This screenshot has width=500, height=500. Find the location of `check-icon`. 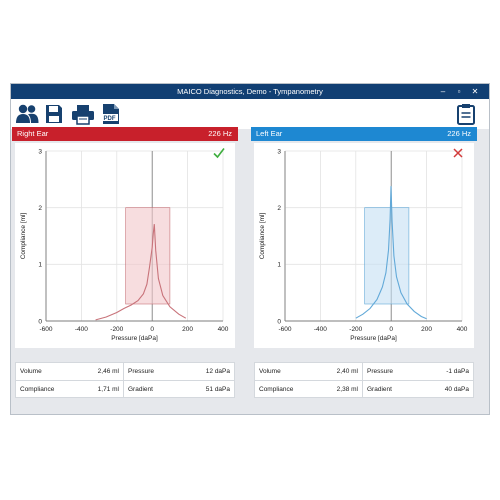

check-icon is located at coordinates (219, 153).